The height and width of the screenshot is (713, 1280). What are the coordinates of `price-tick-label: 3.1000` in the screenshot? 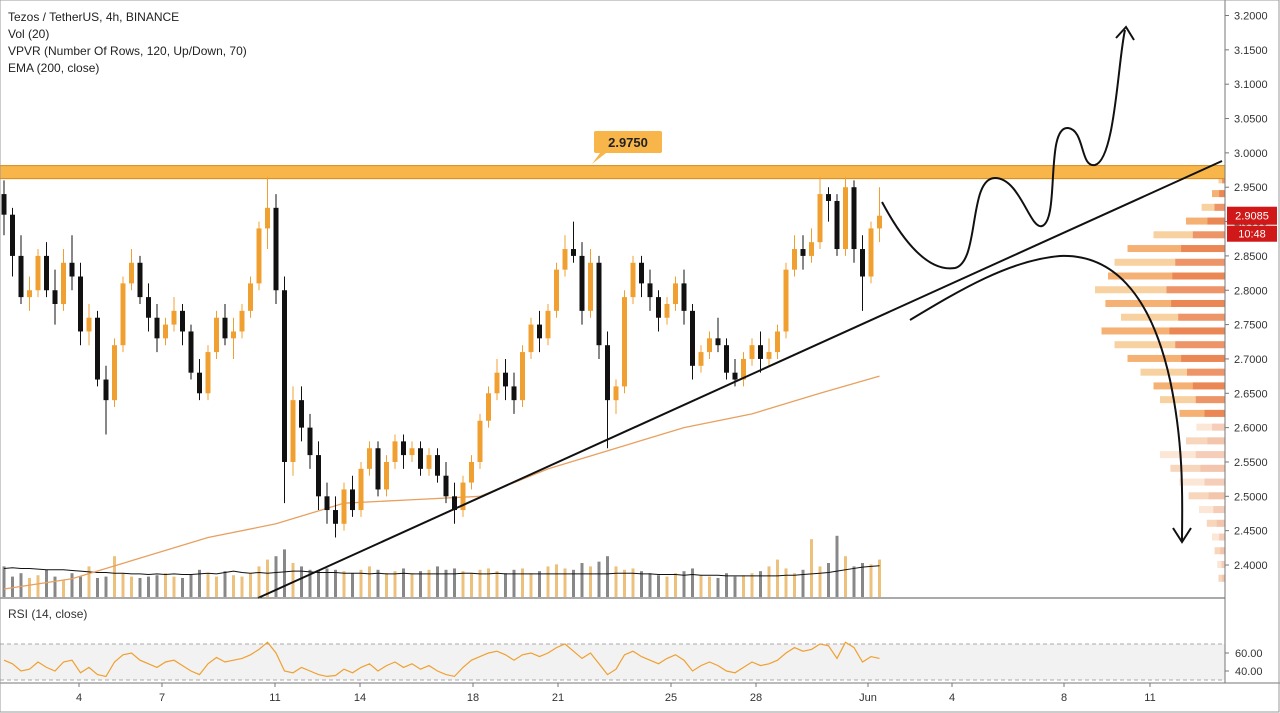 It's located at (1251, 85).